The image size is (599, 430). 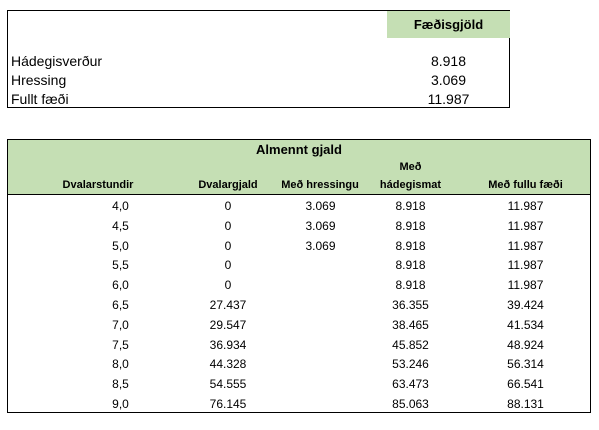 I want to click on table-row: 7,0 29.547 38.465 41.534, so click(x=299, y=325).